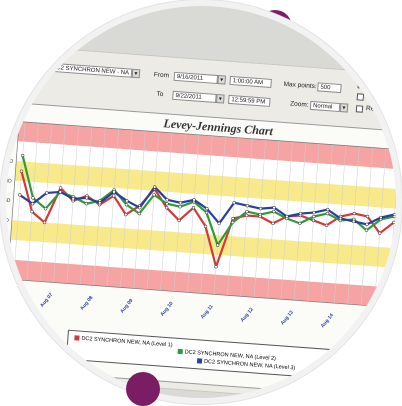 This screenshot has width=402, height=406. I want to click on to-date-dropdown: ▼, so click(220, 98).